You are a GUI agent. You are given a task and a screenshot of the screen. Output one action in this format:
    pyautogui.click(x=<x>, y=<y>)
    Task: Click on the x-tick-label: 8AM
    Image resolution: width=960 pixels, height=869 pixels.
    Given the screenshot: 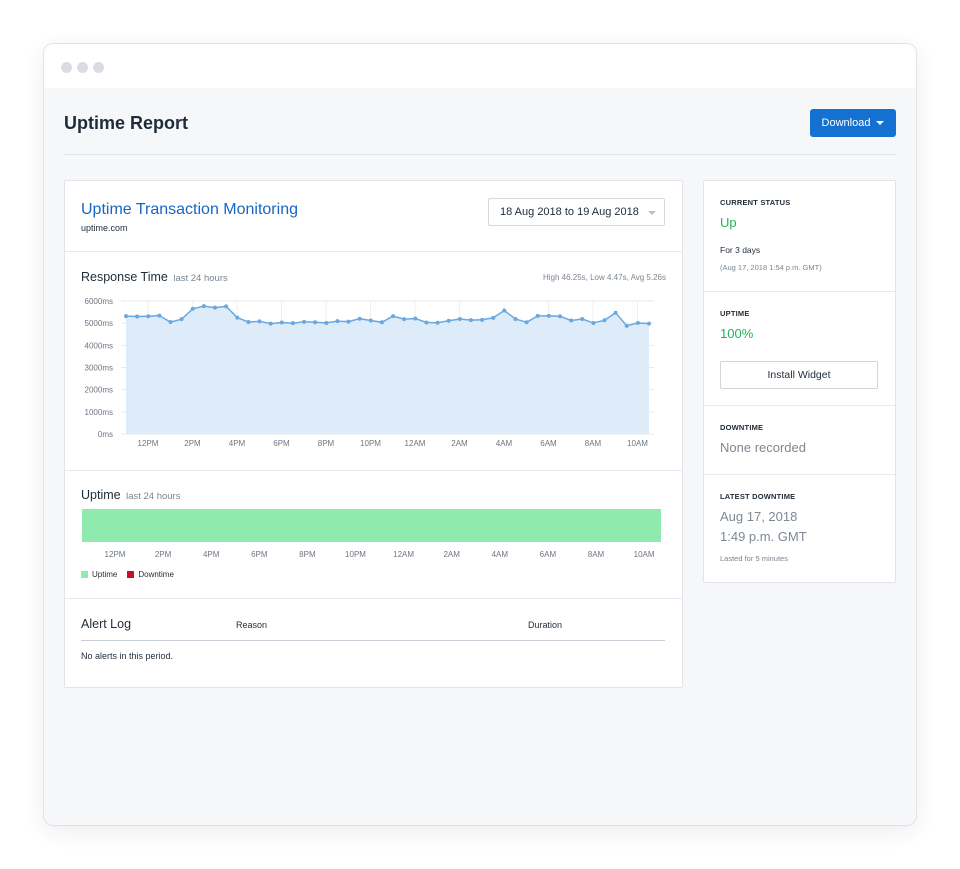 What is the action you would take?
    pyautogui.click(x=593, y=443)
    